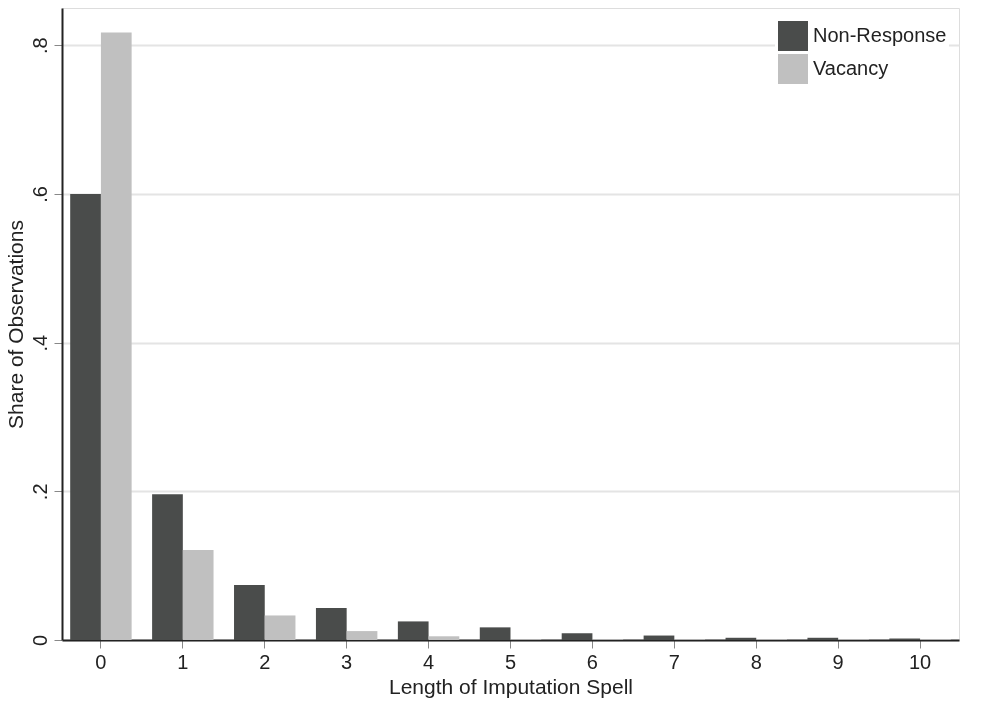 This screenshot has height=719, width=1003. I want to click on x-tick-label: 10, so click(920, 661).